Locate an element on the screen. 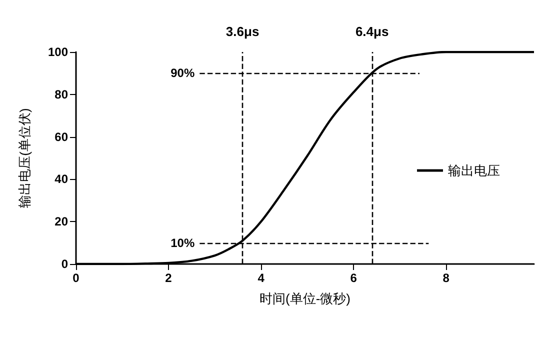  y-tick-label: 20 is located at coordinates (61, 221).